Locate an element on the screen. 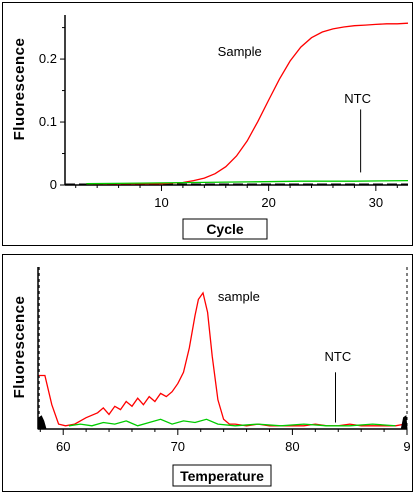 The height and width of the screenshot is (496, 418). annotation-label: Sample is located at coordinates (240, 51).